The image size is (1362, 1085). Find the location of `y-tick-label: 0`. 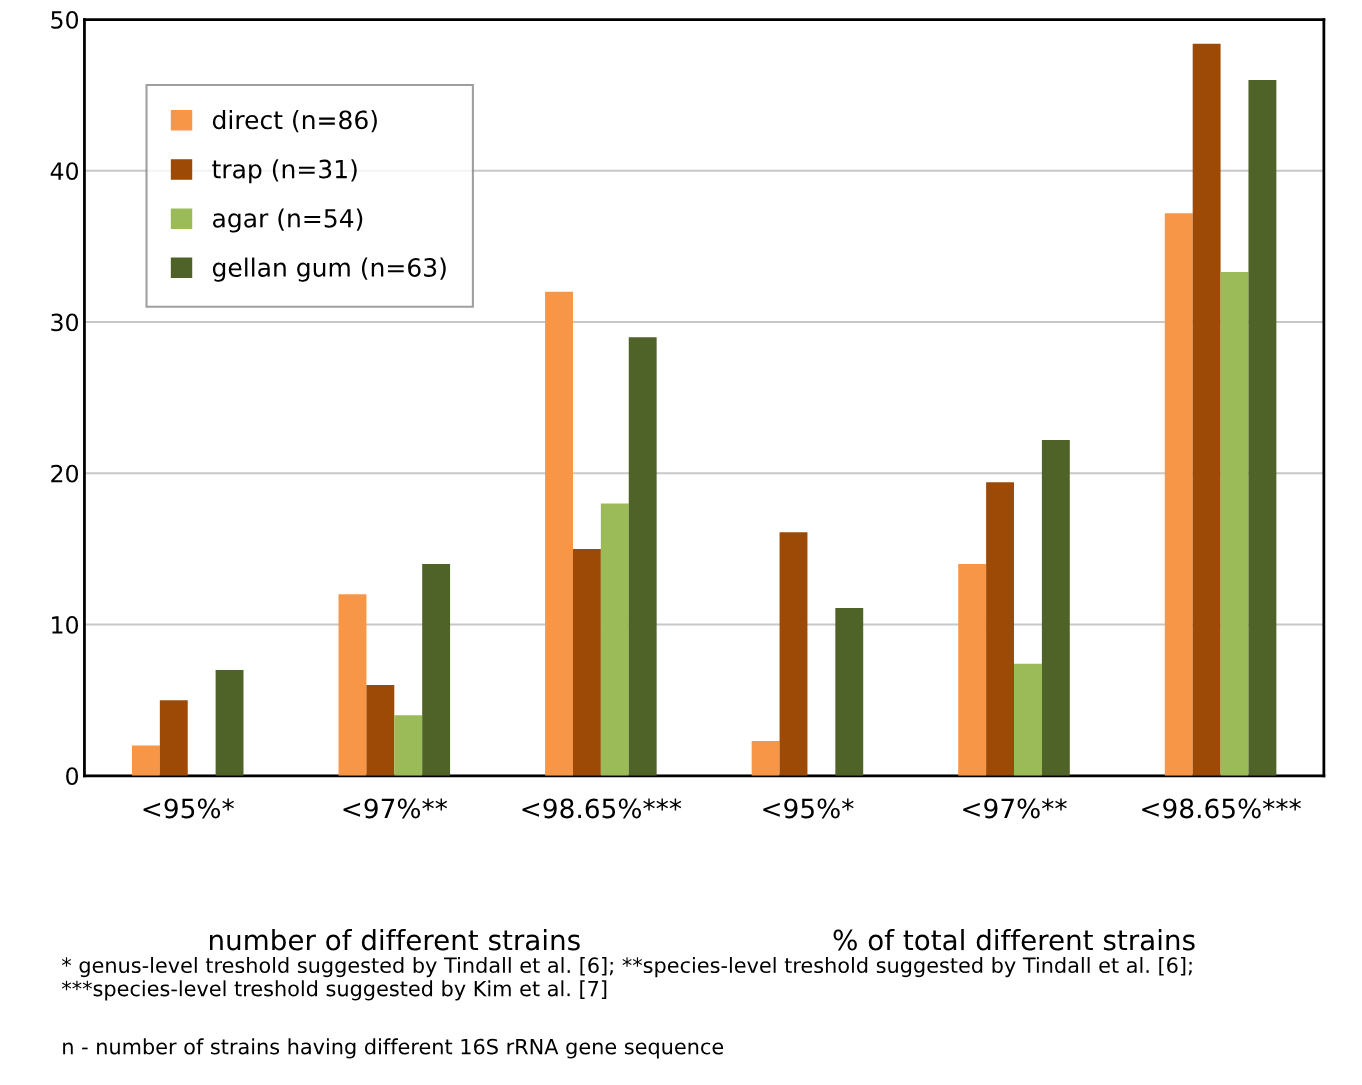

y-tick-label: 0 is located at coordinates (72, 776).